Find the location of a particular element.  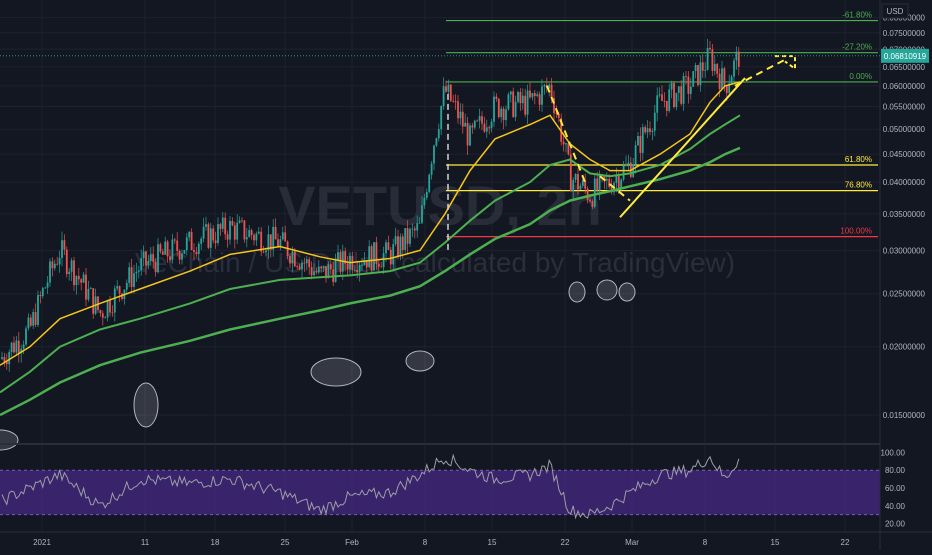

price-tick-label: 0.07500000 is located at coordinates (904, 33).